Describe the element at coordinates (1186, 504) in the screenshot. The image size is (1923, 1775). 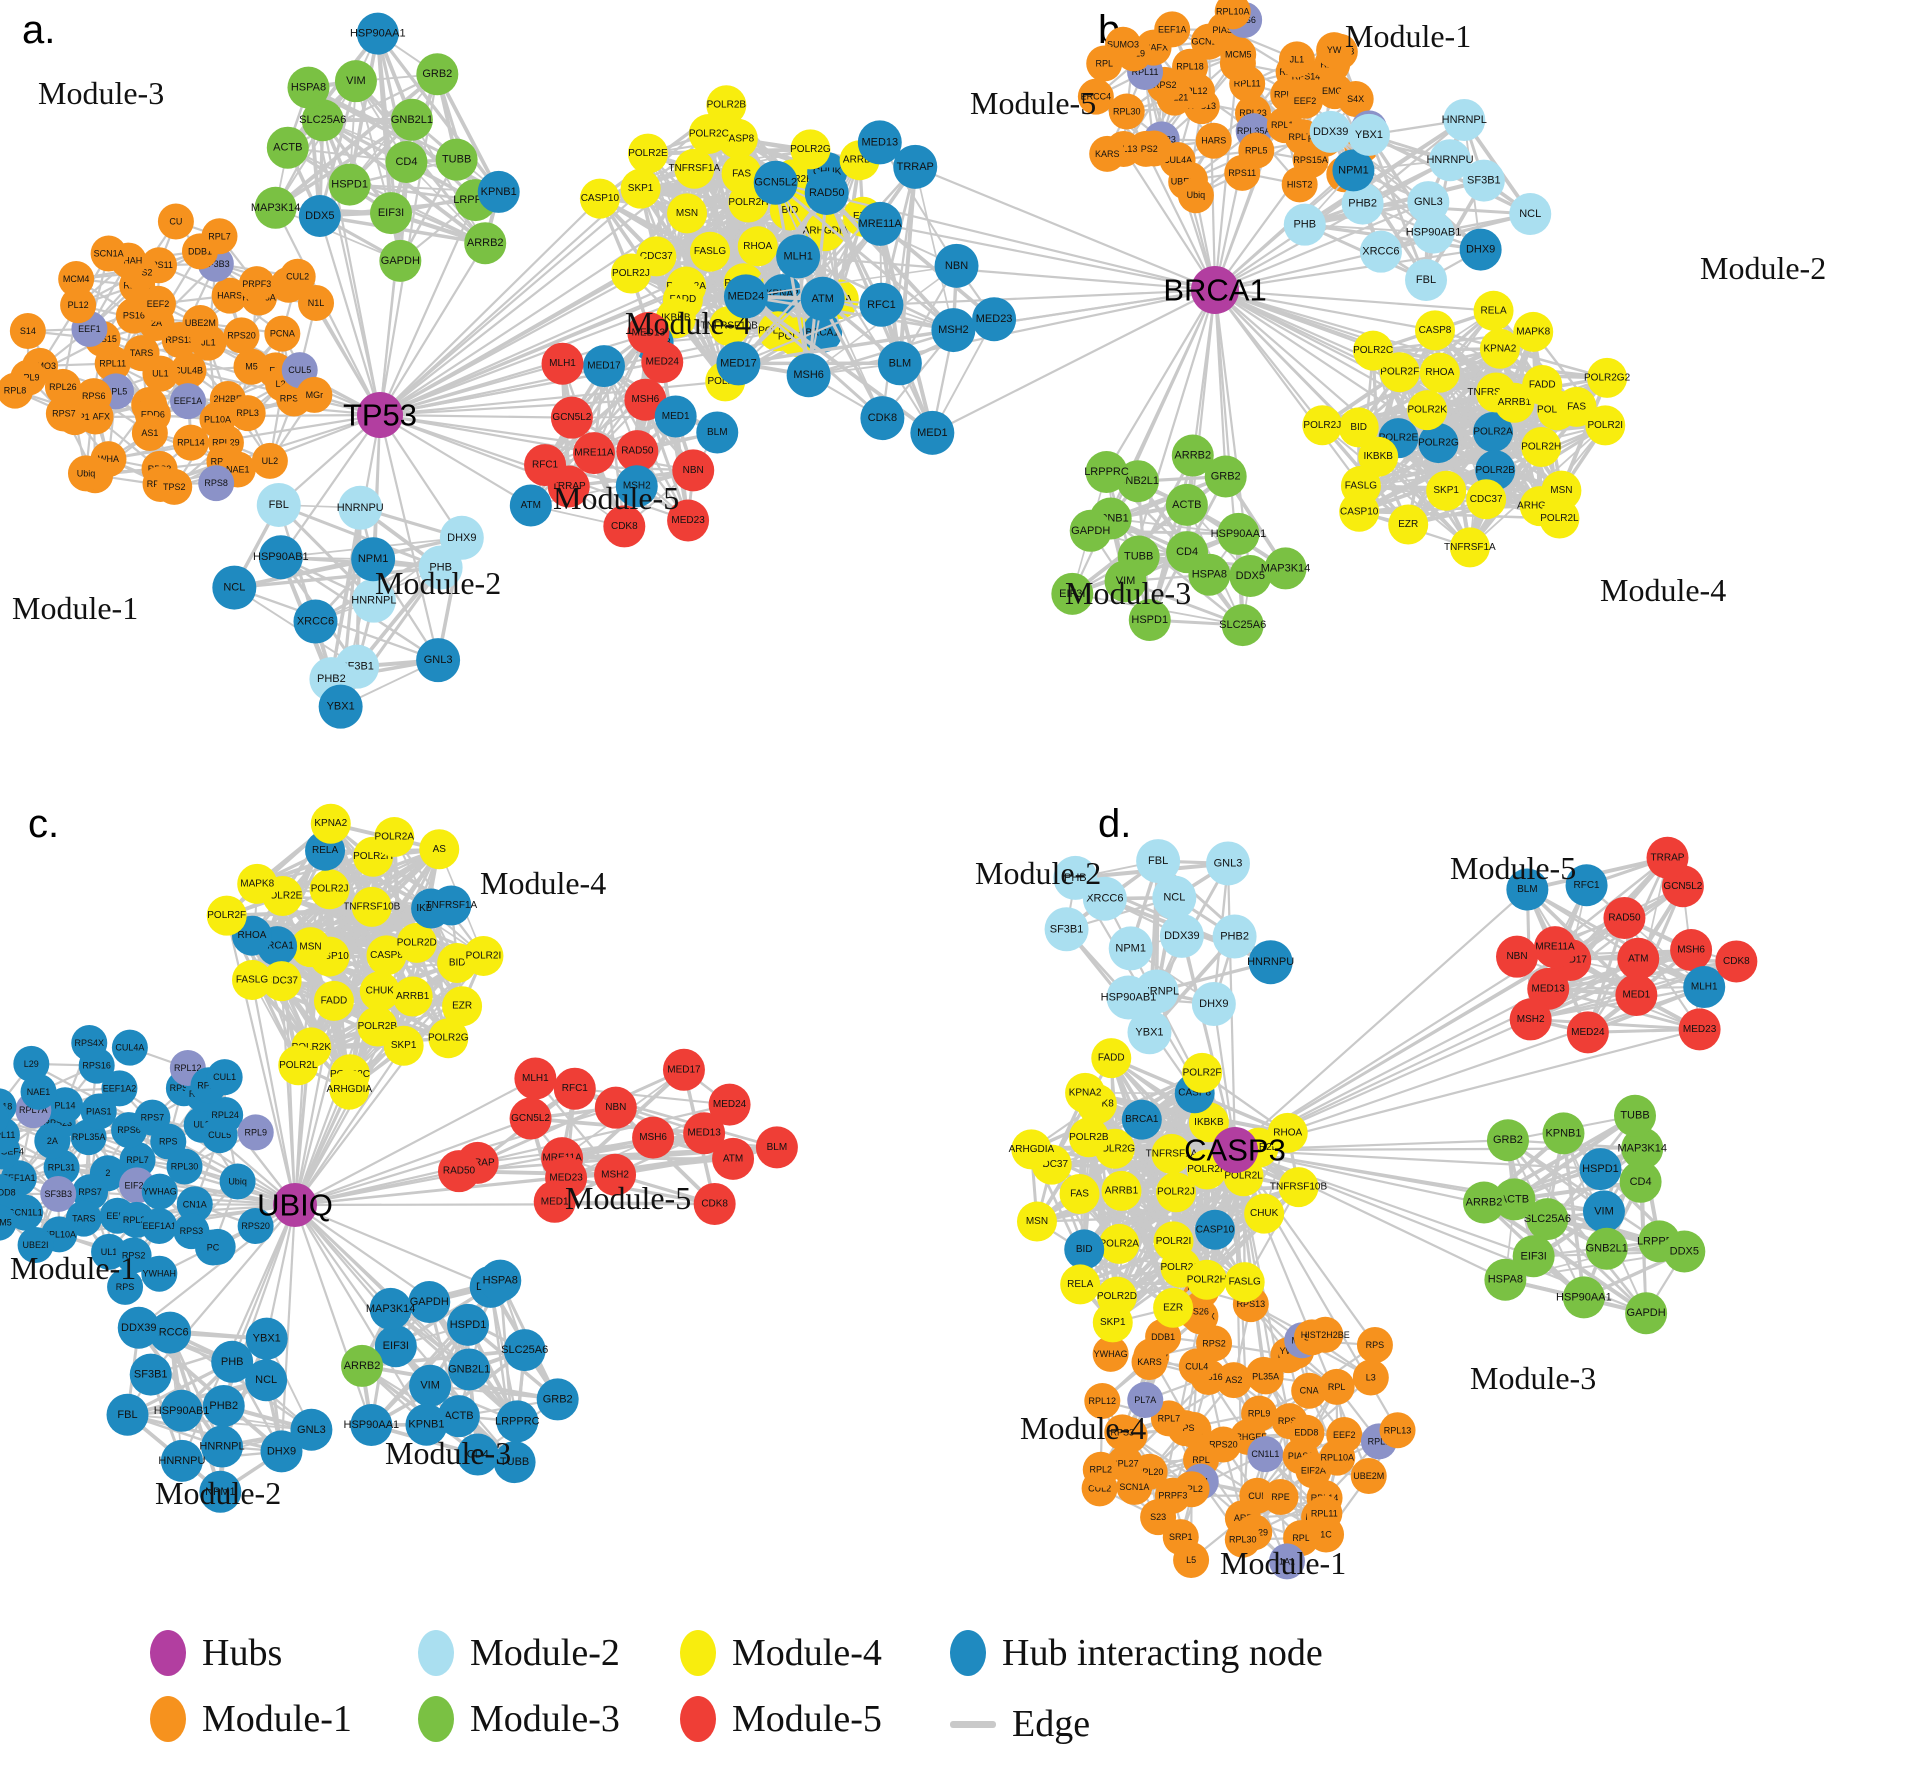
I see `network-node: ACTB` at that location.